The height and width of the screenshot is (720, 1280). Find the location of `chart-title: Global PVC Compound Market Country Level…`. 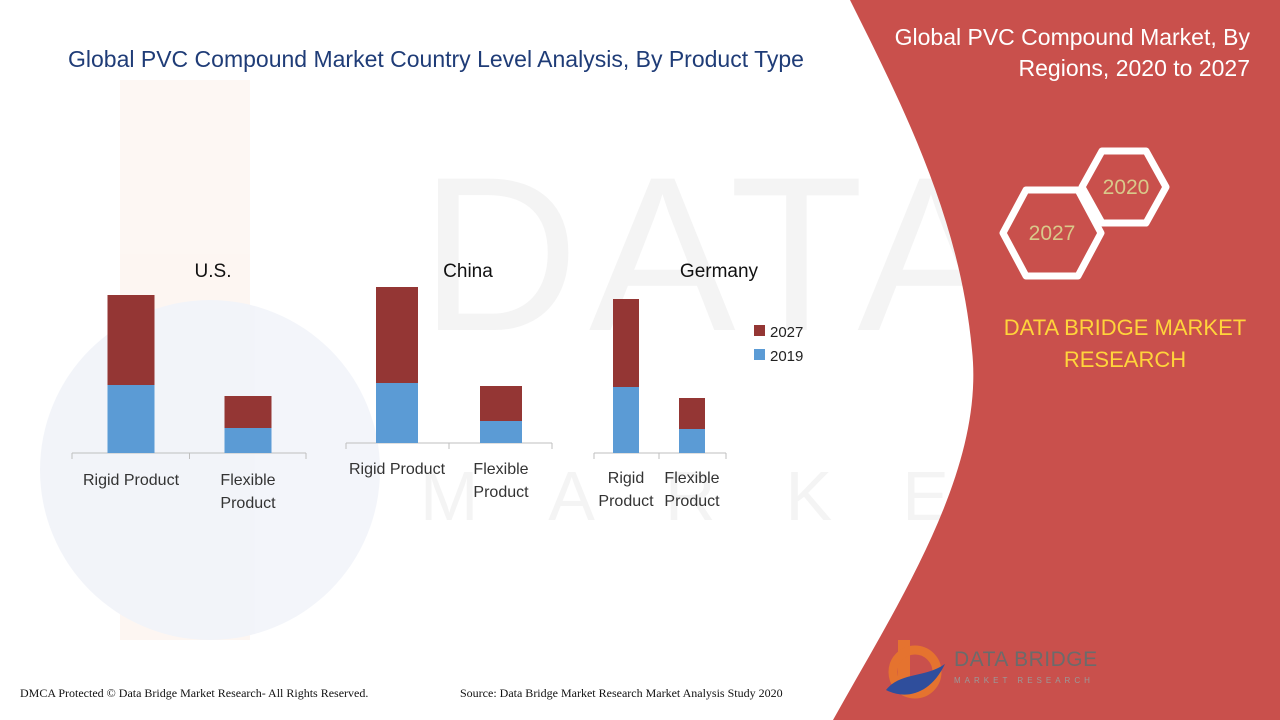

chart-title: Global PVC Compound Market Country Level… is located at coordinates (436, 59).